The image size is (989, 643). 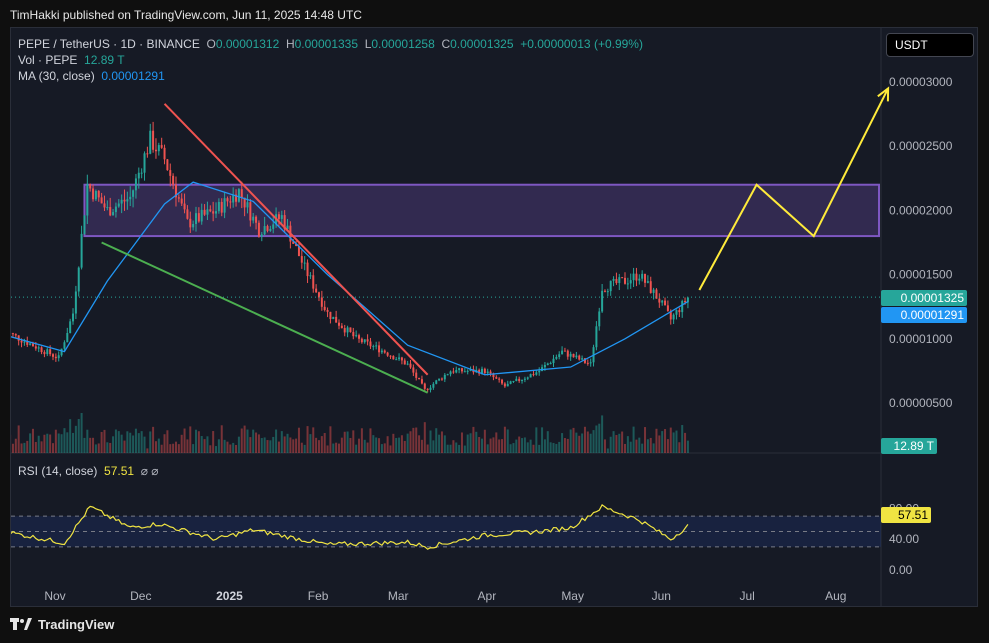 What do you see at coordinates (56, 76) in the screenshot?
I see `legend-ma-label: MA (30, close)` at bounding box center [56, 76].